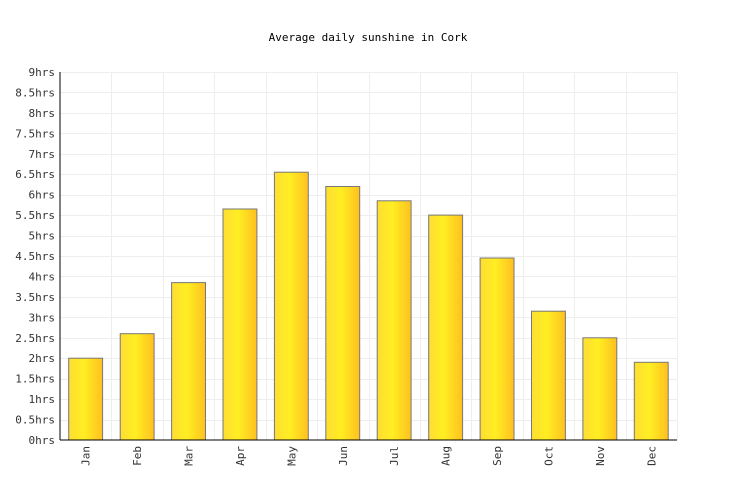  Describe the element at coordinates (42, 399) in the screenshot. I see `y-tick-label: 1hrs` at that location.